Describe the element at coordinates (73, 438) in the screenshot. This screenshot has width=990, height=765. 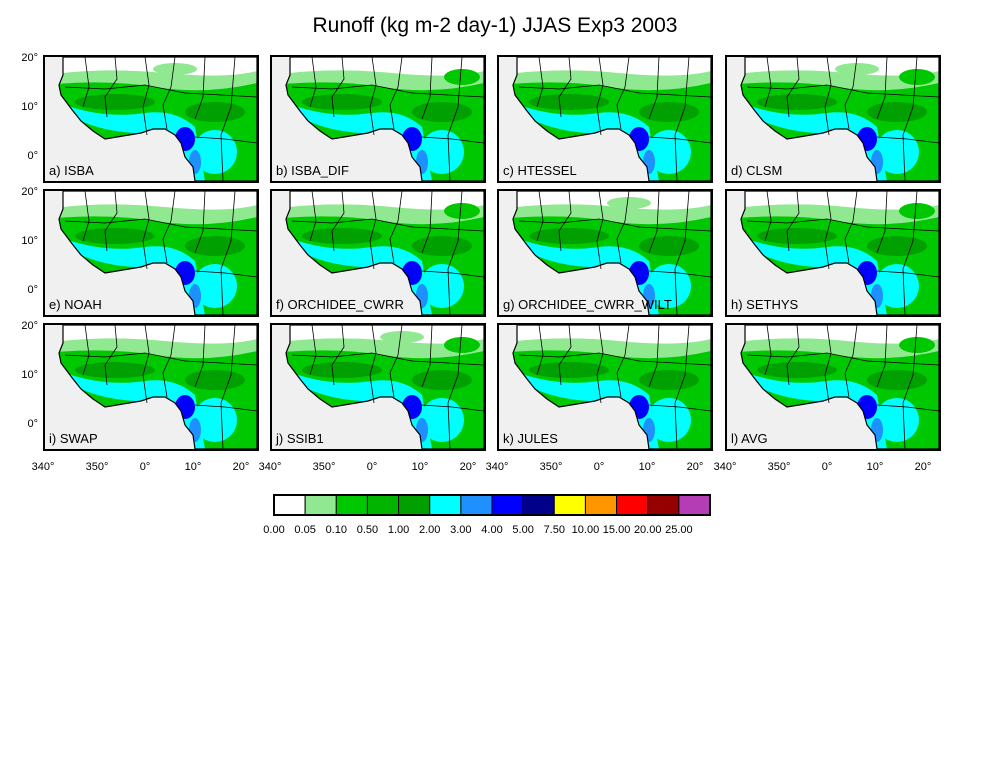
I see `panel-label: i) SWAP` at that location.